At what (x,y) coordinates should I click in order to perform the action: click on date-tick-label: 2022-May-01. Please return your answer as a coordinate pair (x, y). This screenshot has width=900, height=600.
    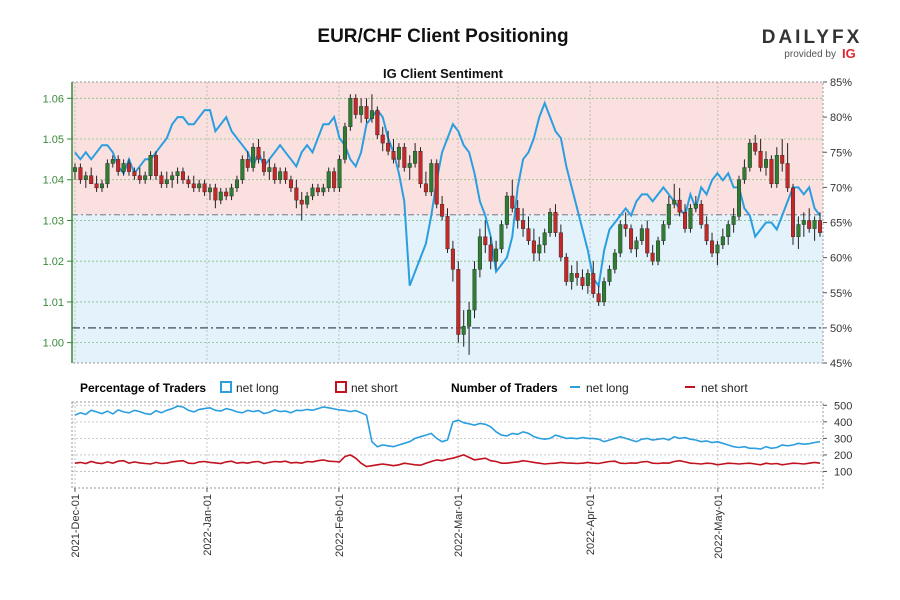
    Looking at the image, I should click on (719, 526).